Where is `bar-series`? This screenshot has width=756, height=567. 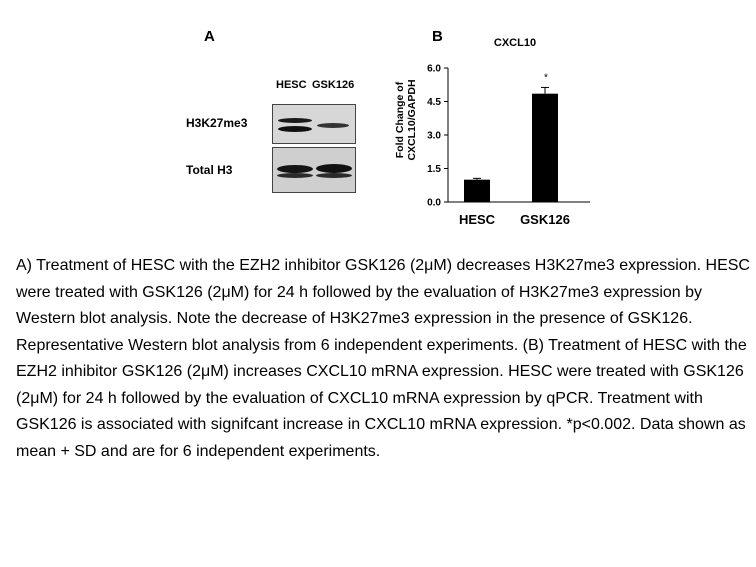 bar-series is located at coordinates (511, 147).